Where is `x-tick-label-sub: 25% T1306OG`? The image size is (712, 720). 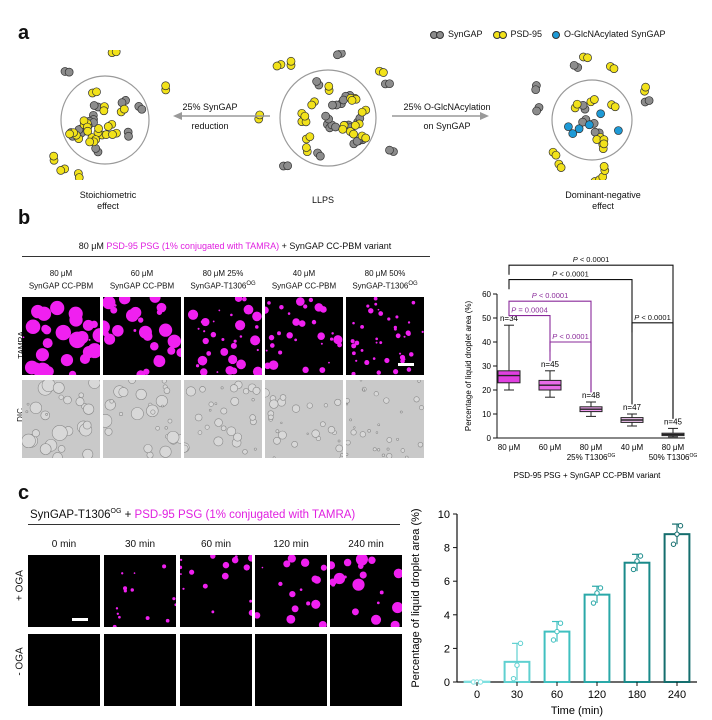
x-tick-label-sub: 25% T1306OG is located at coordinates (591, 457).